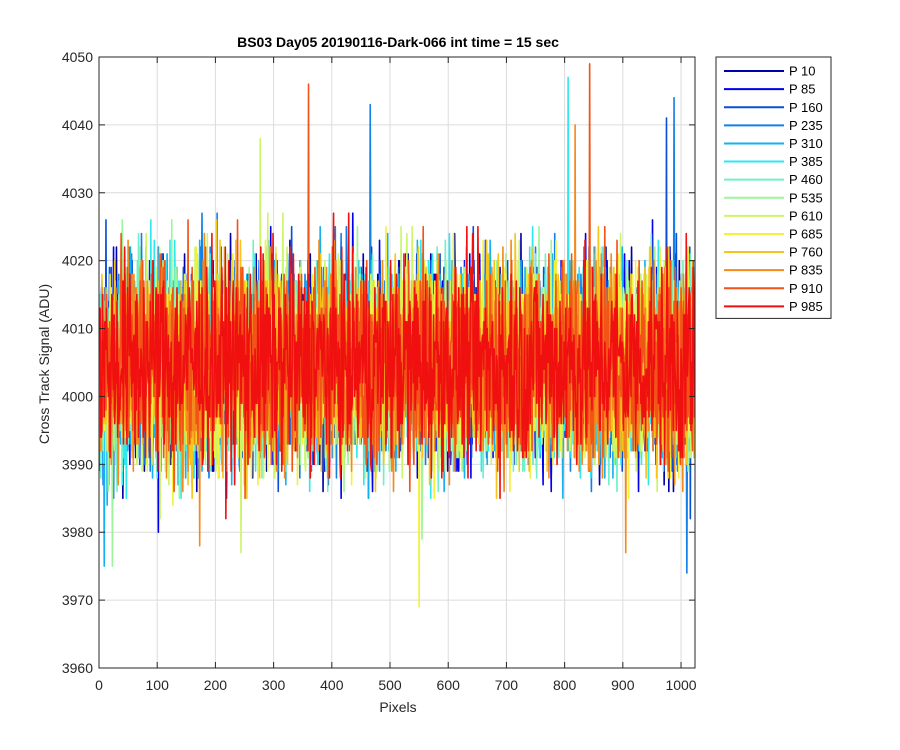 The height and width of the screenshot is (750, 900). What do you see at coordinates (77, 193) in the screenshot?
I see `y-tick-label: 4030` at bounding box center [77, 193].